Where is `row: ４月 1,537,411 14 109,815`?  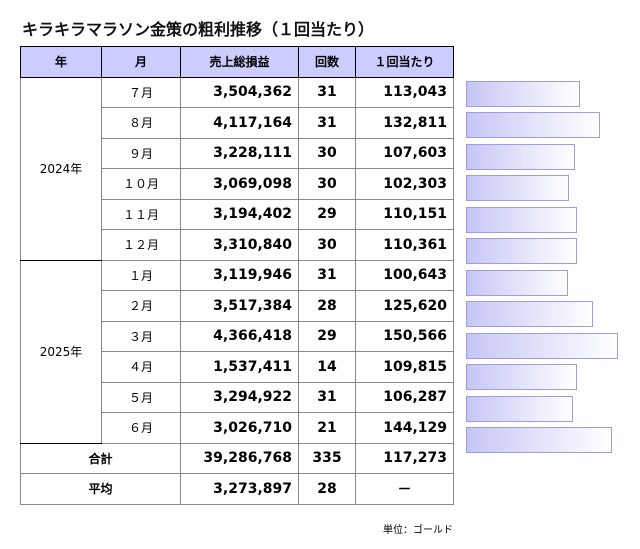 row: ４月 1,537,411 14 109,815 is located at coordinates (237, 367).